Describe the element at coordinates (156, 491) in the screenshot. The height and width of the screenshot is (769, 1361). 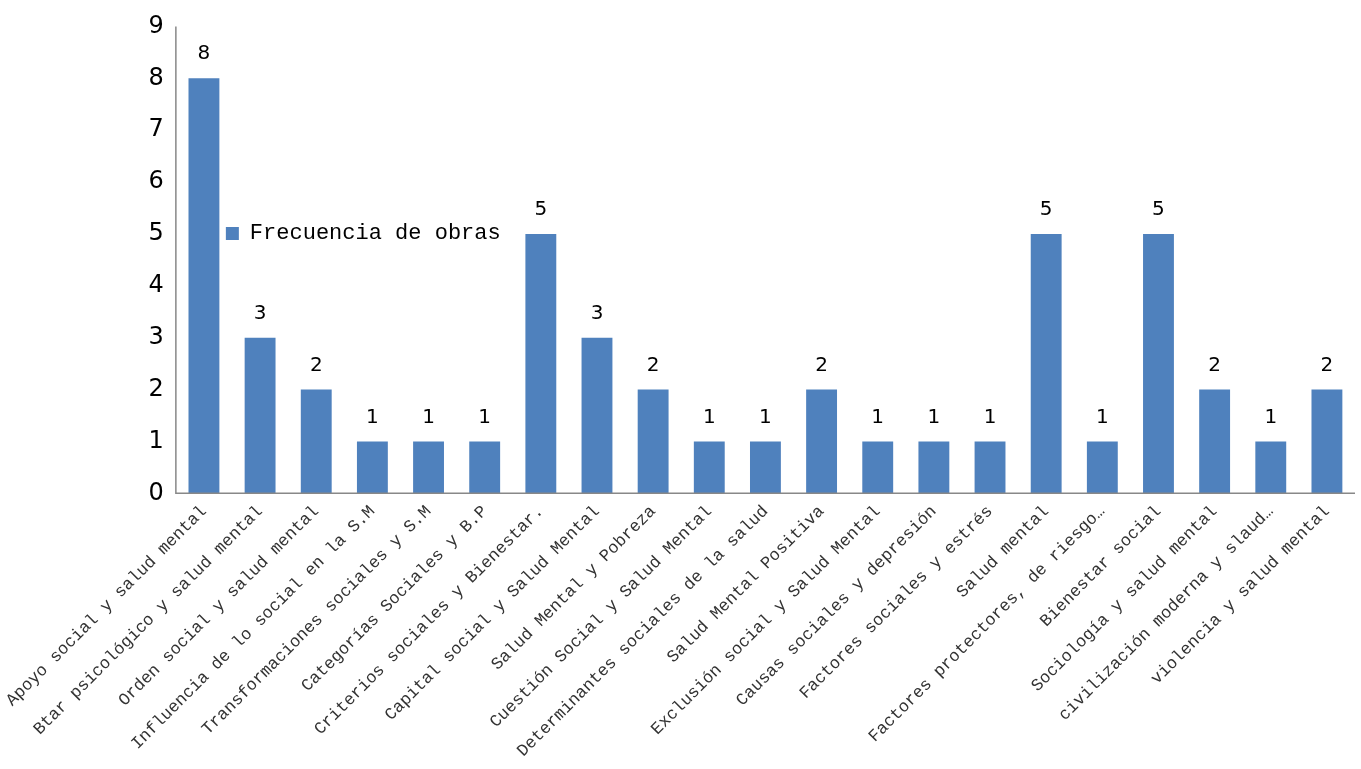
I see `y-tick-label: 0` at that location.